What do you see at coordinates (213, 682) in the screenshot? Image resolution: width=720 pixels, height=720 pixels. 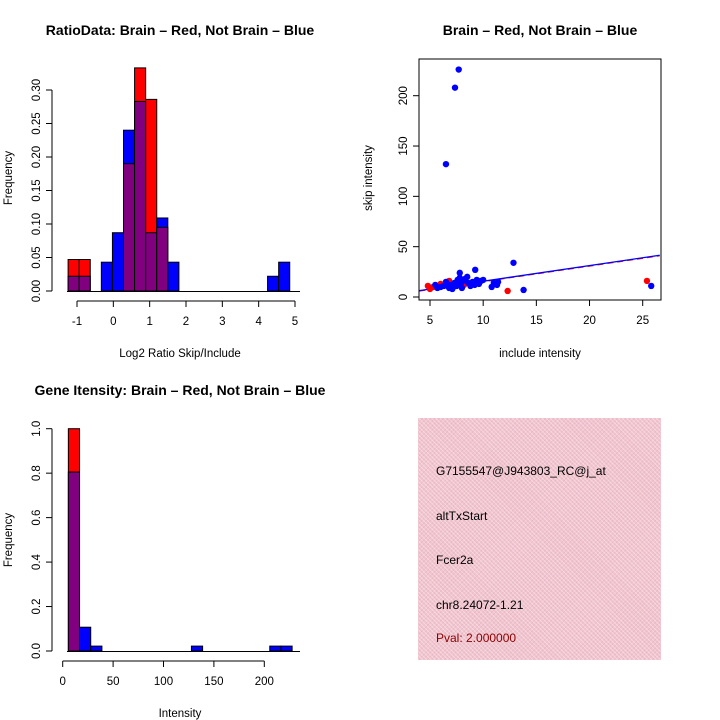 I see `x-tick-label: 150` at bounding box center [213, 682].